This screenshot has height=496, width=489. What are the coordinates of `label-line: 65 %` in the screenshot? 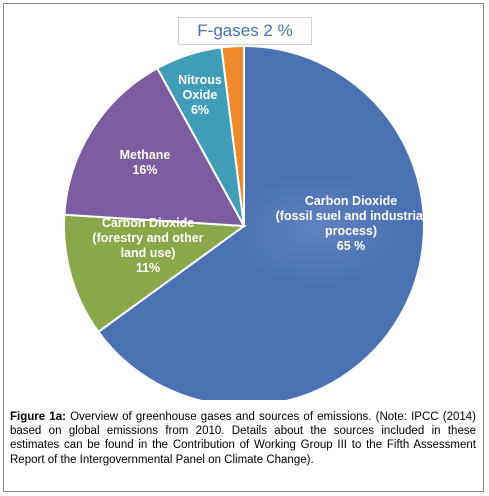 It's located at (351, 246).